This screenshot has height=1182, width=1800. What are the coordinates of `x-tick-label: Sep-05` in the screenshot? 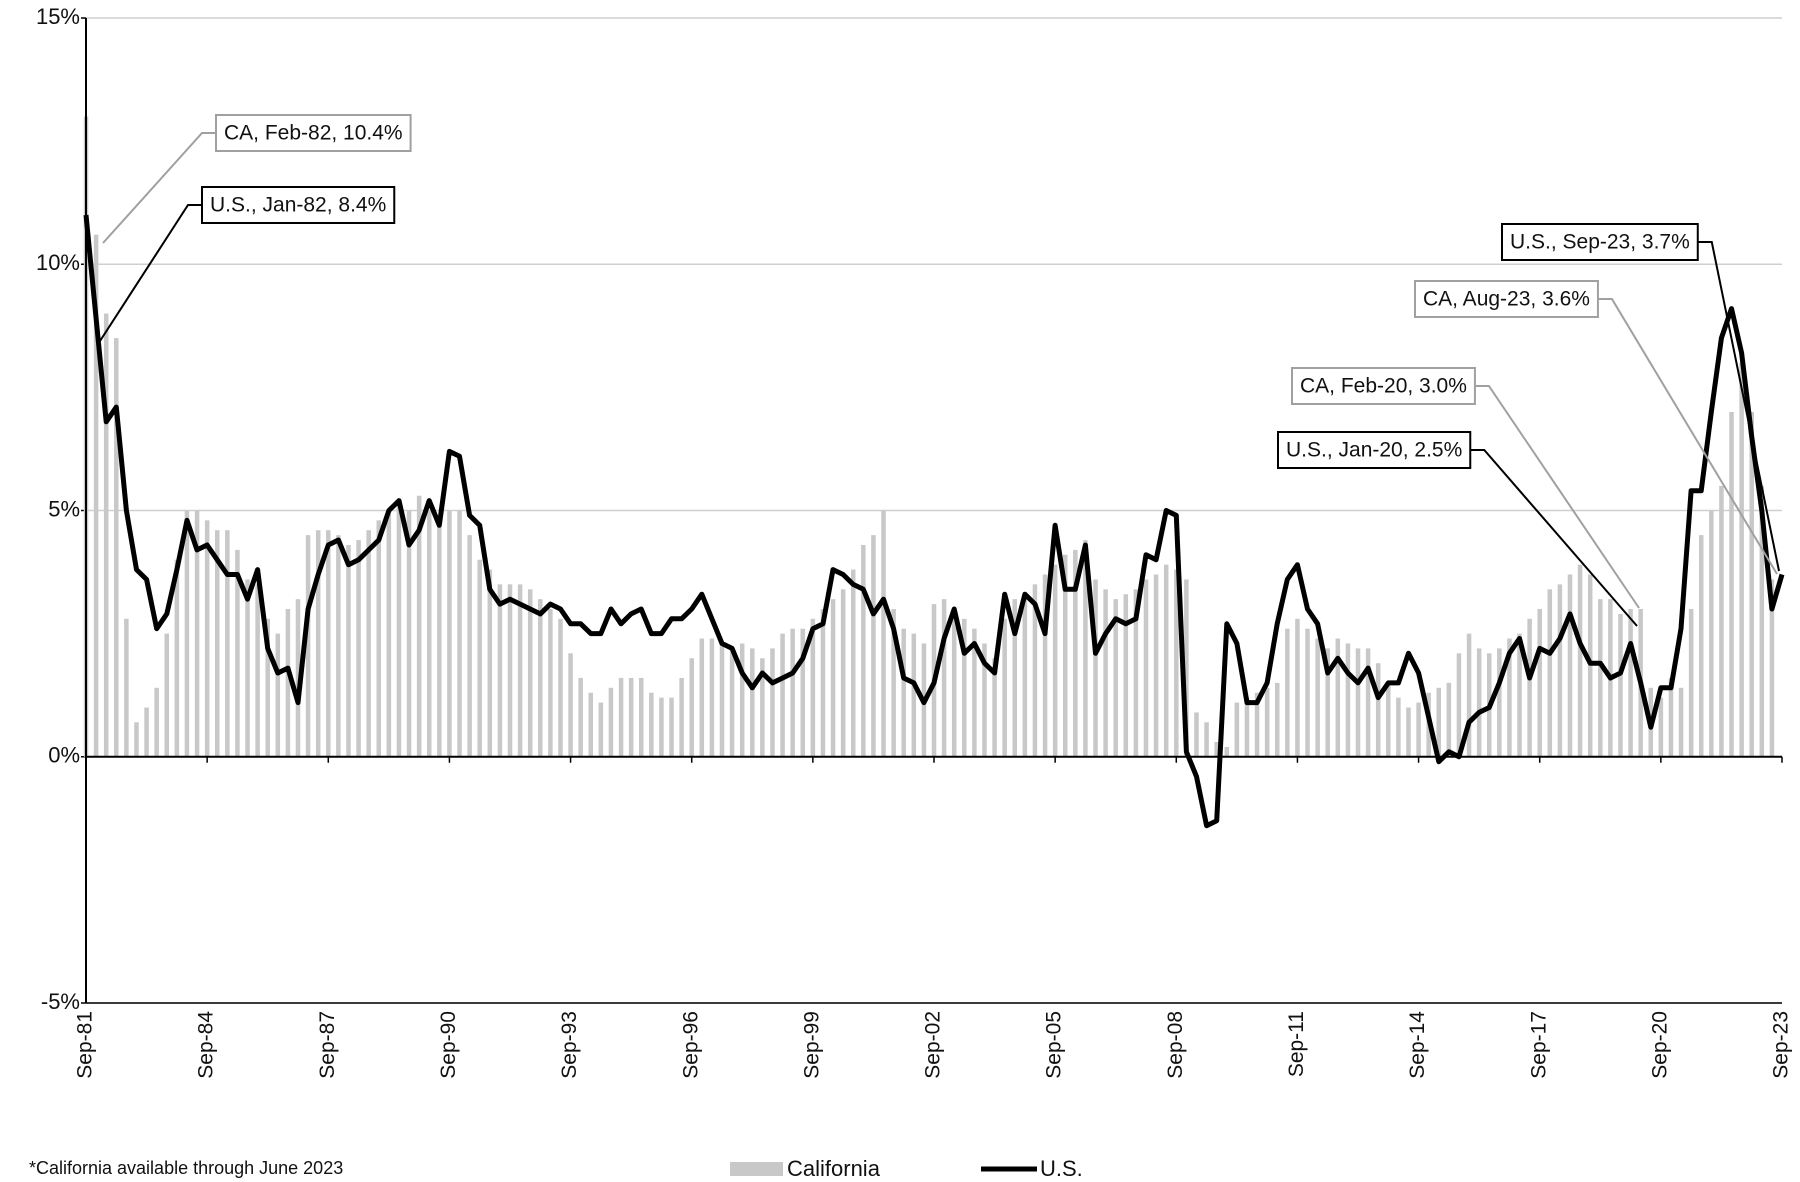 It's located at (1054, 1045).